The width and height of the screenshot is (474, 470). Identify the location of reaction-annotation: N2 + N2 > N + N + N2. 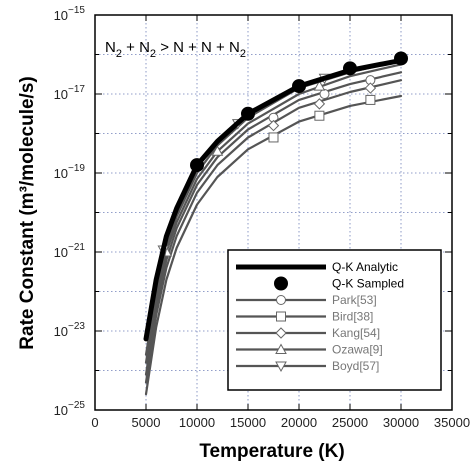
(175, 49).